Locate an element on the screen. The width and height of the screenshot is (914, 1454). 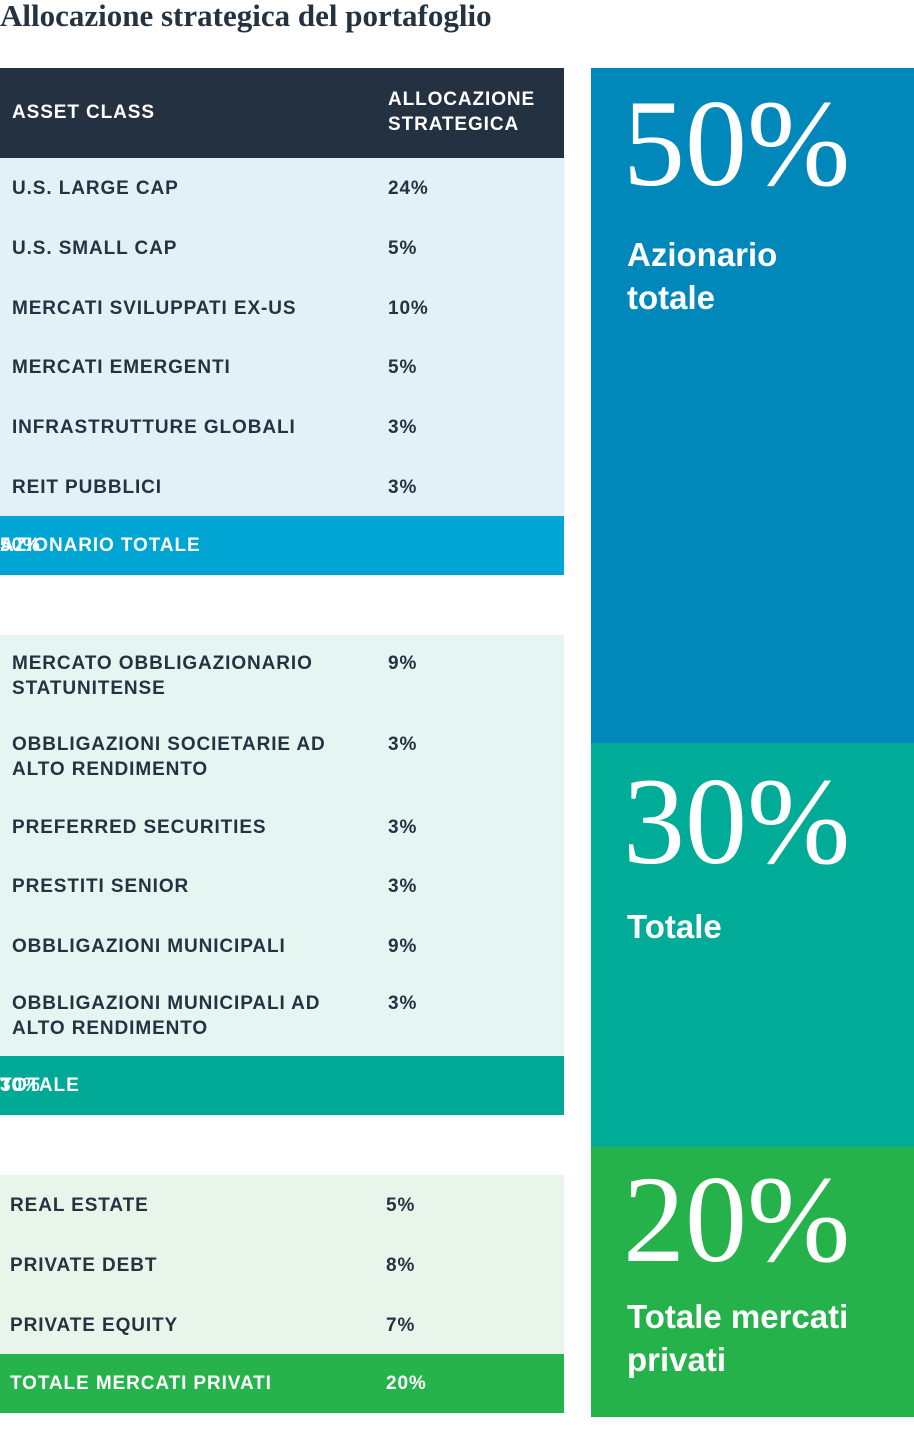
total-label: TOTALE is located at coordinates (40, 1085).